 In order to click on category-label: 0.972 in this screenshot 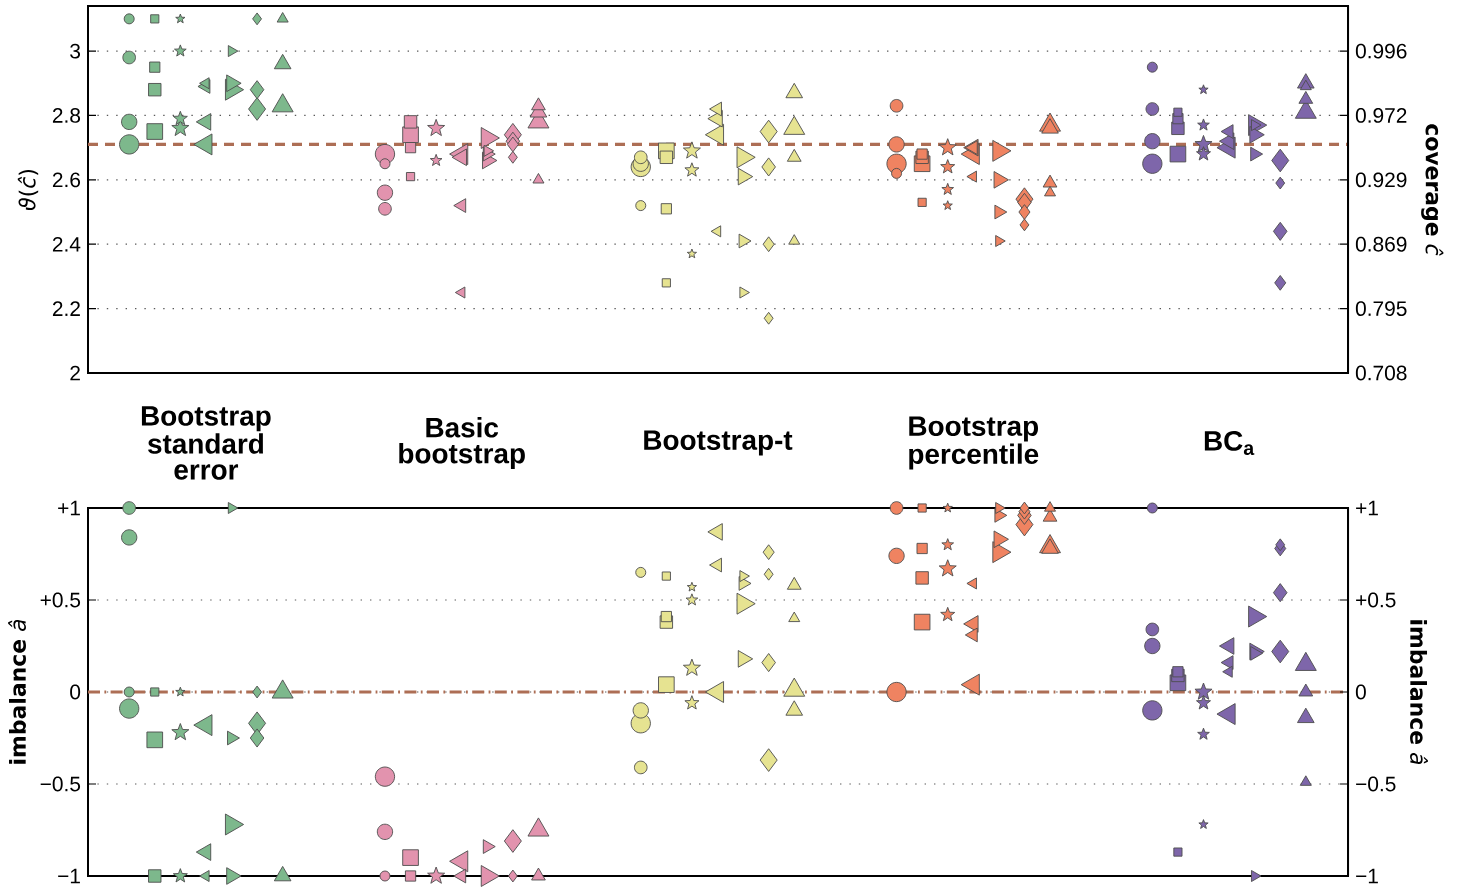, I will do `click(1381, 115)`.